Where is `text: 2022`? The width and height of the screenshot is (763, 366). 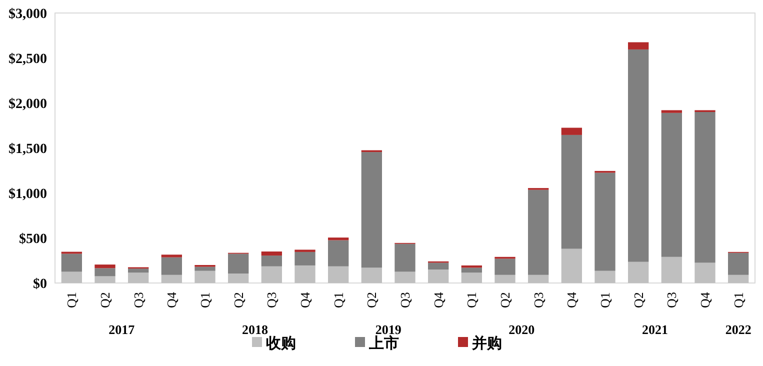 text: 2022 is located at coordinates (738, 329).